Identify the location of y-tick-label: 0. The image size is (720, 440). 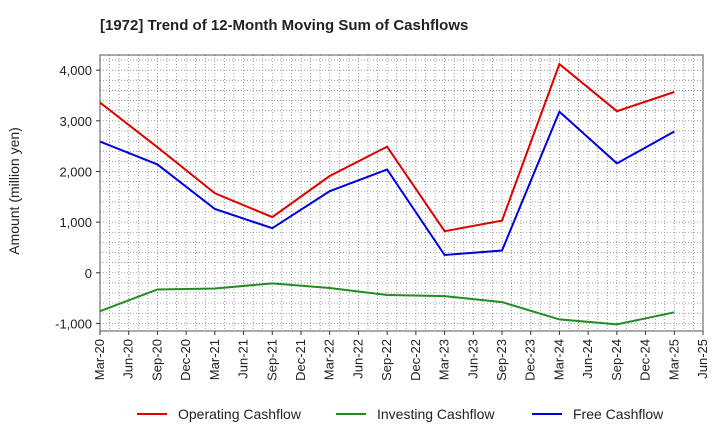
(88, 273).